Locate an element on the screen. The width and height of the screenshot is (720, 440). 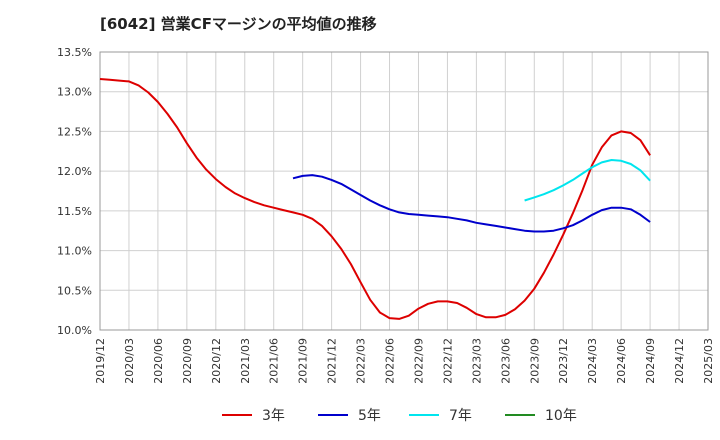
x-tick-label: 2023/03 is located at coordinates (476, 361).